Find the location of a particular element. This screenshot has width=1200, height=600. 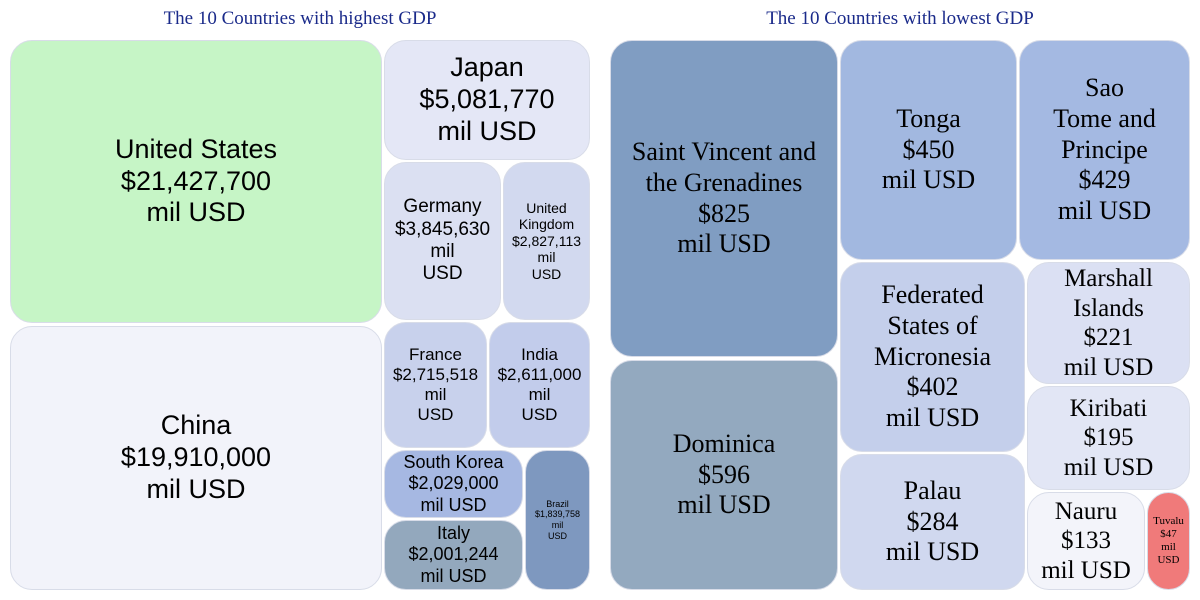

treemap-tile: France $2,715,518 mil USD is located at coordinates (435, 385).